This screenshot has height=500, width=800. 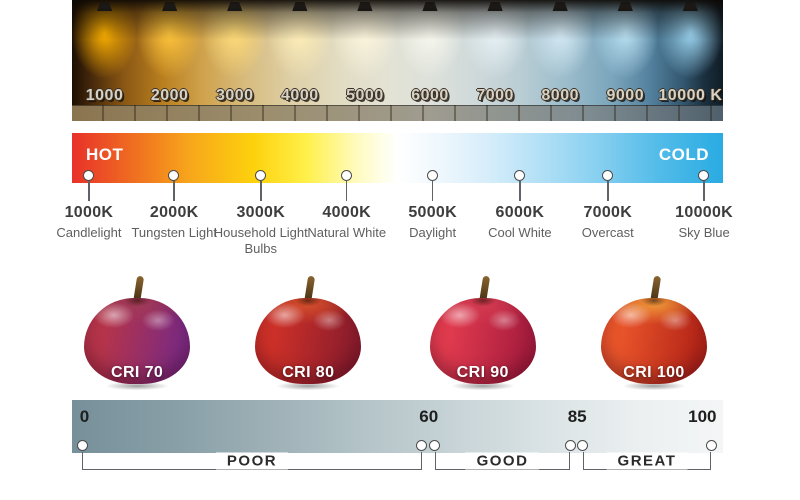 What do you see at coordinates (89, 232) in the screenshot?
I see `source-name: Candlelight` at bounding box center [89, 232].